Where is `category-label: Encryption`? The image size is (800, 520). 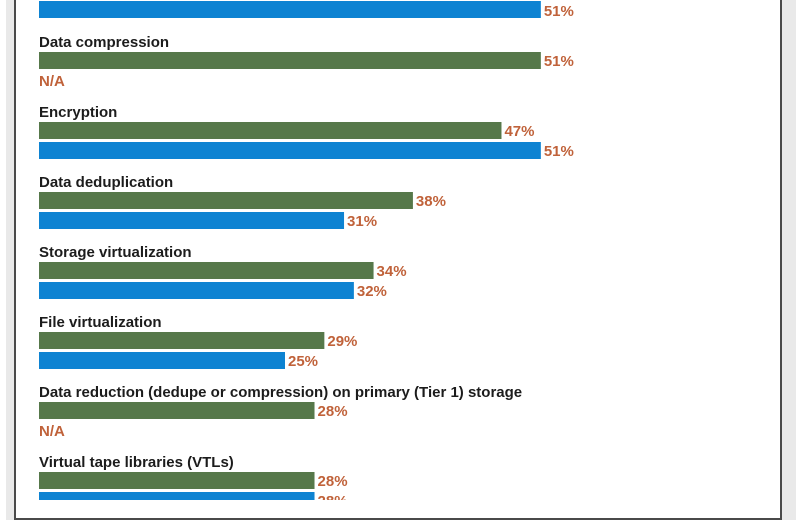
category-label: Encryption is located at coordinates (78, 112).